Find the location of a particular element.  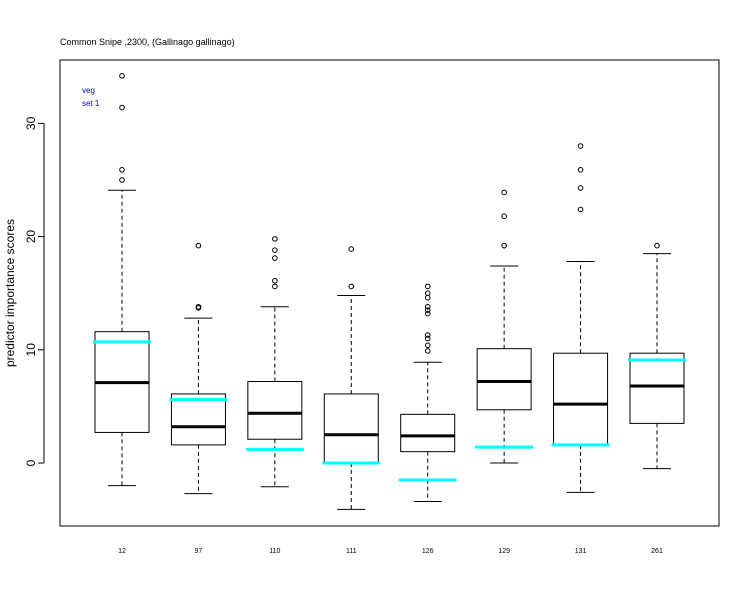

y-tick-label: 30 is located at coordinates (31, 123).